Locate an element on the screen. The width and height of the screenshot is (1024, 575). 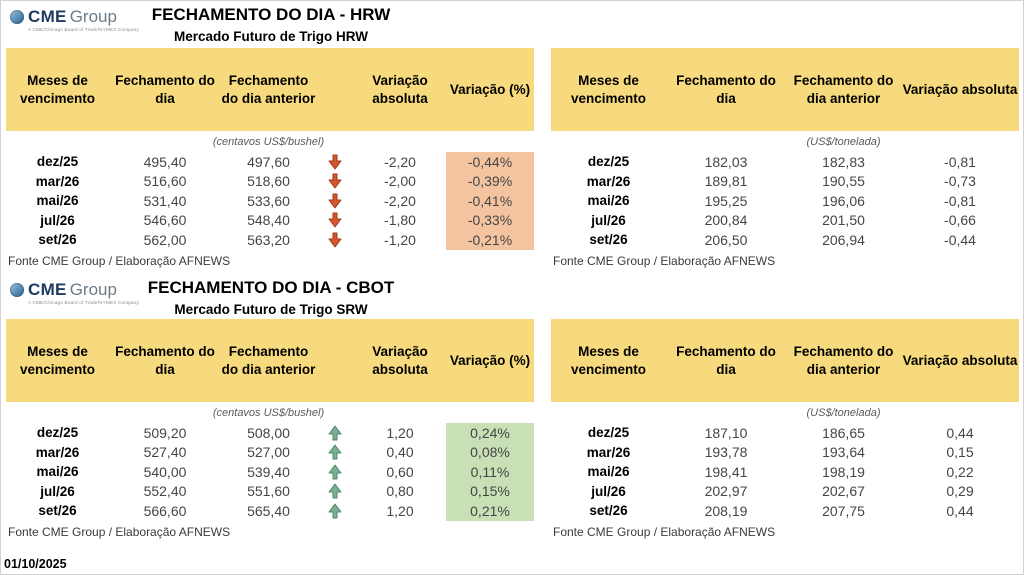
prev-close-cell: 527,00 is located at coordinates (268, 452).